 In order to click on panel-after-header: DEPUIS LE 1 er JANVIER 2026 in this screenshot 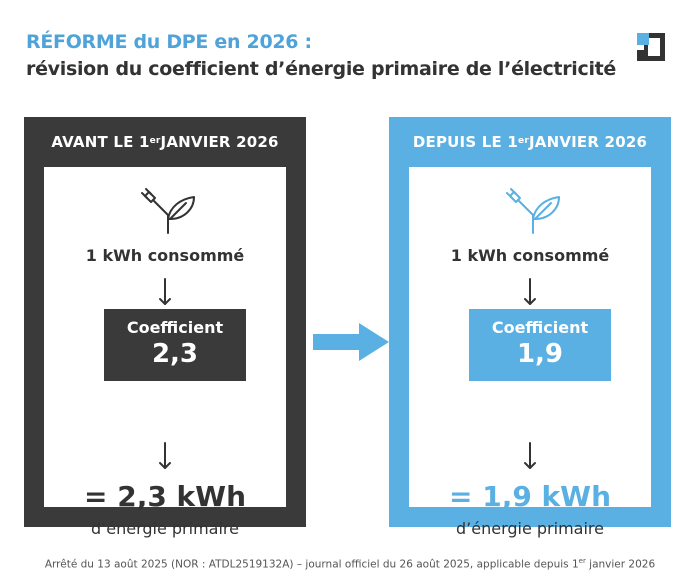, I will do `click(530, 142)`.